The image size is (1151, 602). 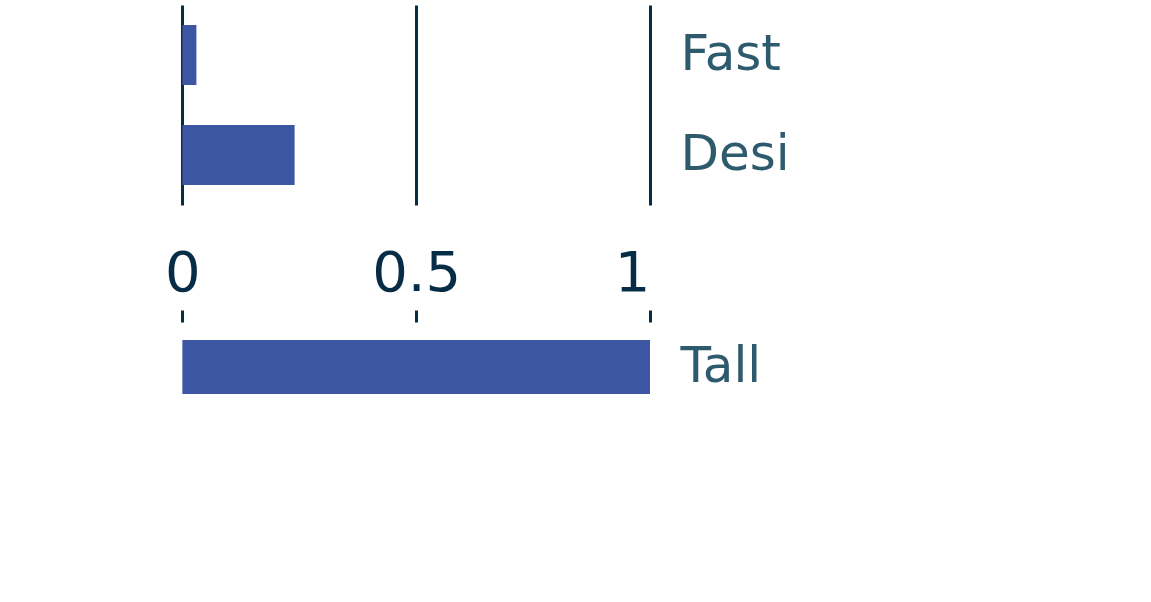 I want to click on x-tick-label: 0.5, so click(x=417, y=271).